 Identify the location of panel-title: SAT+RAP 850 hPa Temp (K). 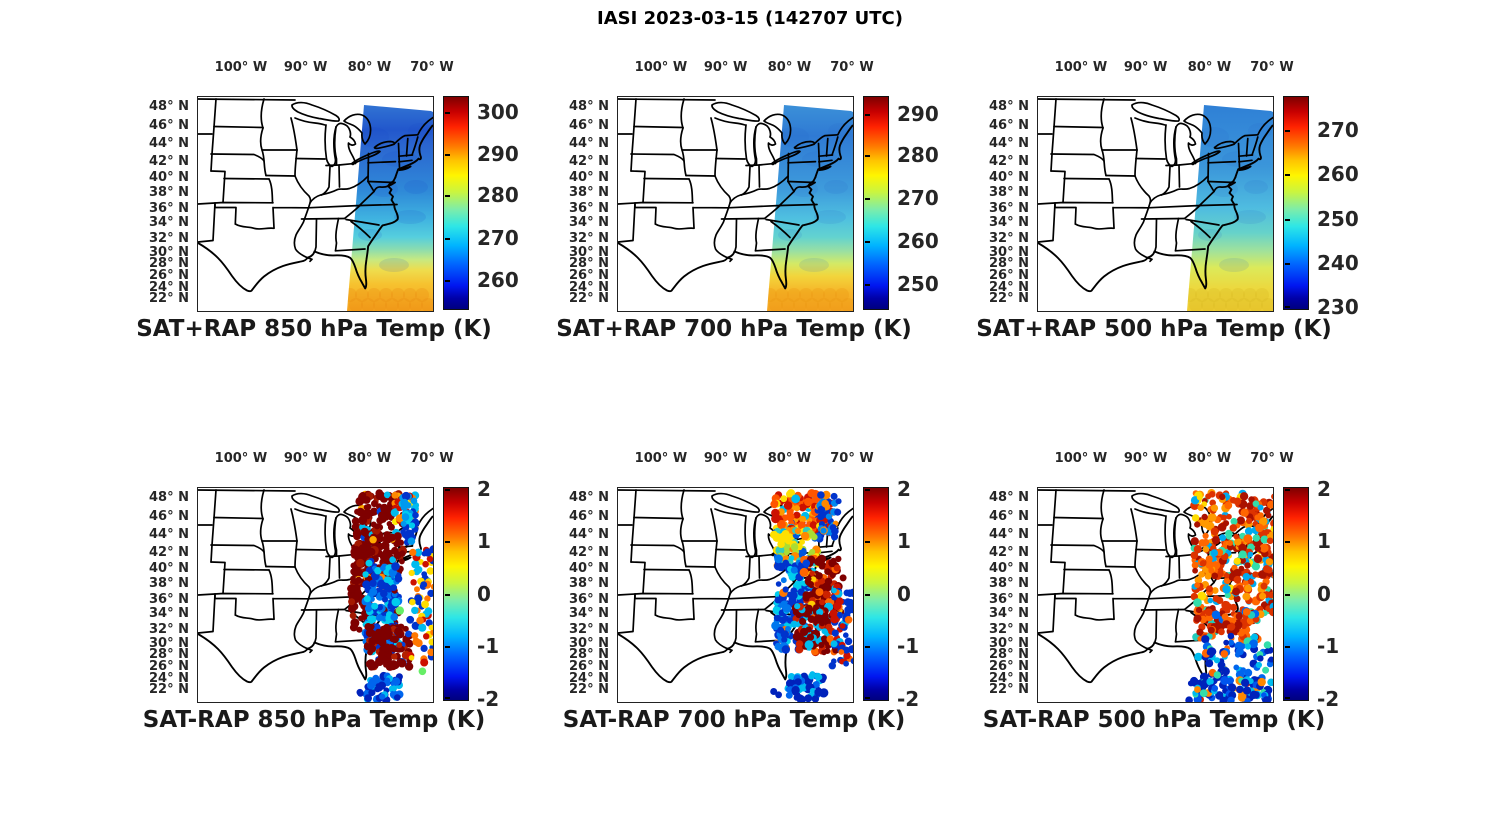
(314, 329).